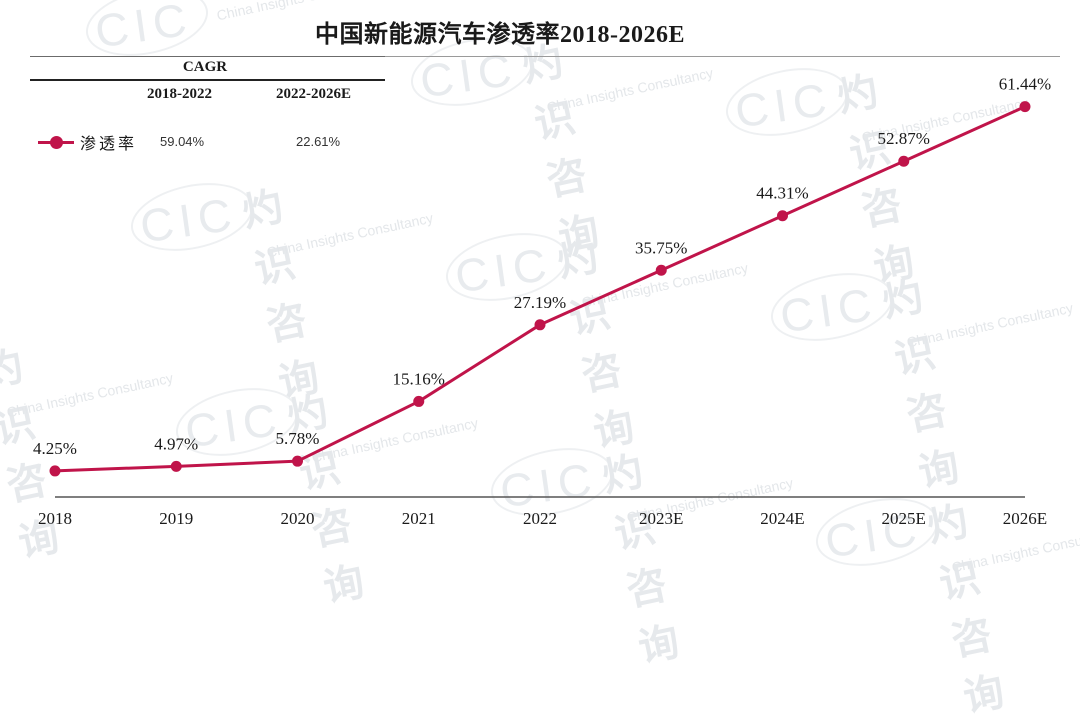 This screenshot has height=724, width=1080. I want to click on data-label: 4.25%, so click(55, 448).